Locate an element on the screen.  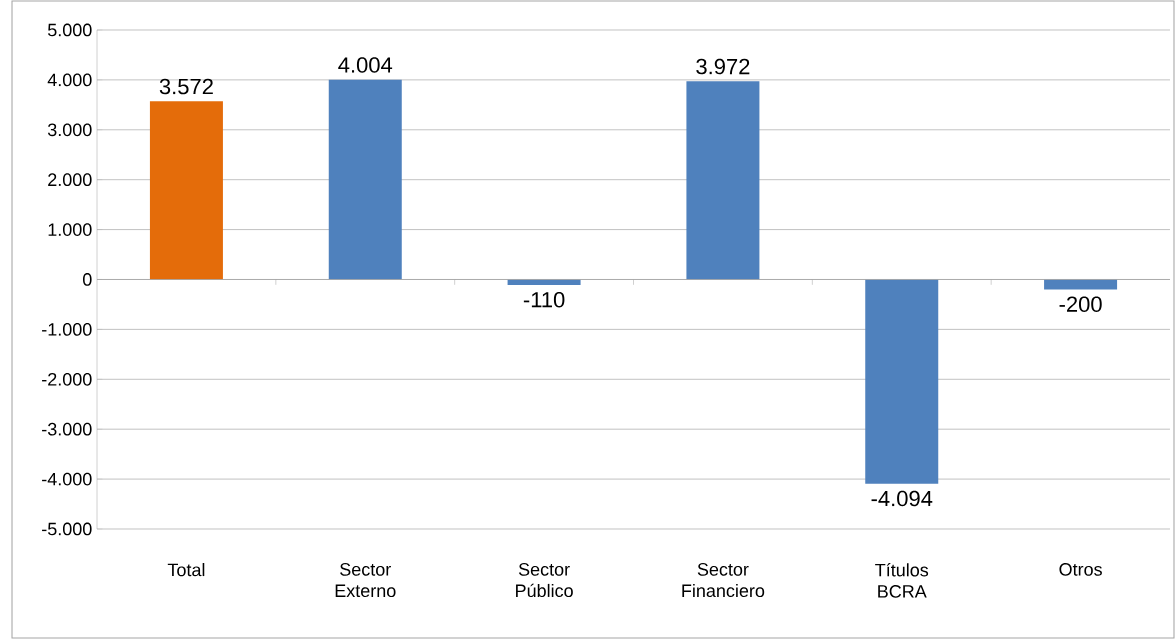
y-tick-label: 2.000 is located at coordinates (70, 180).